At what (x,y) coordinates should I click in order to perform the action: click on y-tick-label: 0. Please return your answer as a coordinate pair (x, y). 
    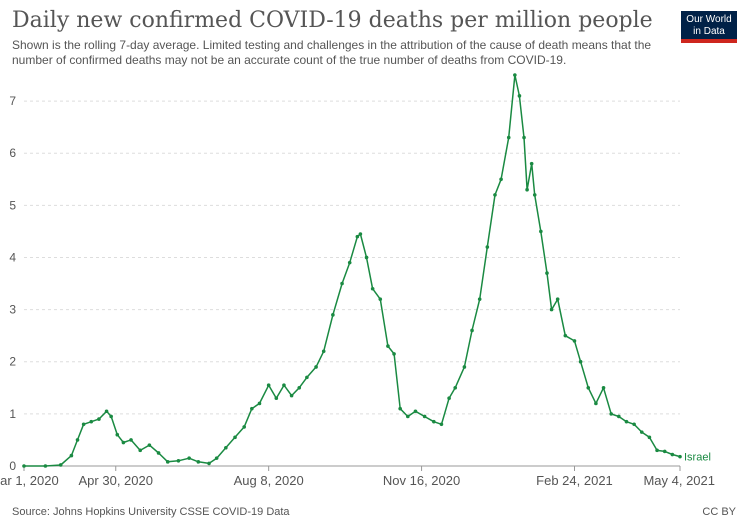
    Looking at the image, I should click on (12, 466).